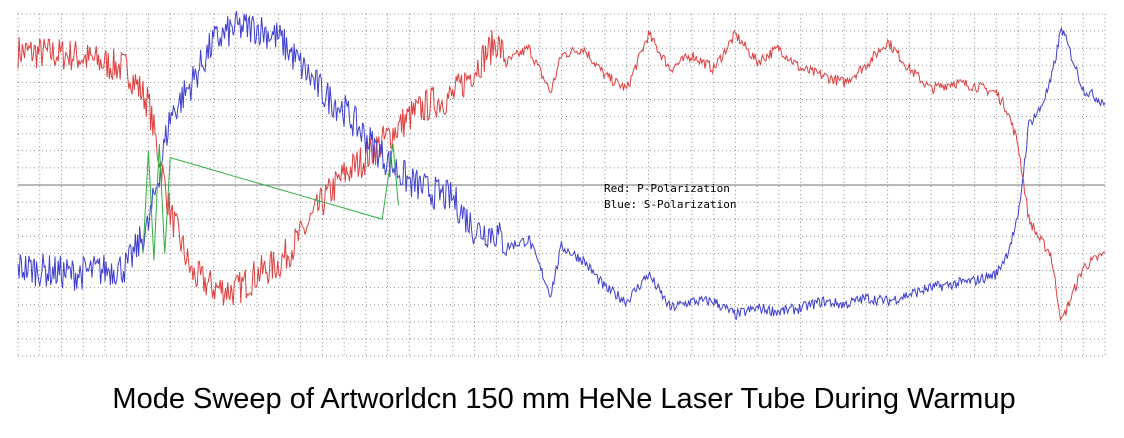 This screenshot has width=1124, height=438. What do you see at coordinates (670, 196) in the screenshot?
I see `legend: Red: P-Polarization Blue: S-Polarization` at bounding box center [670, 196].